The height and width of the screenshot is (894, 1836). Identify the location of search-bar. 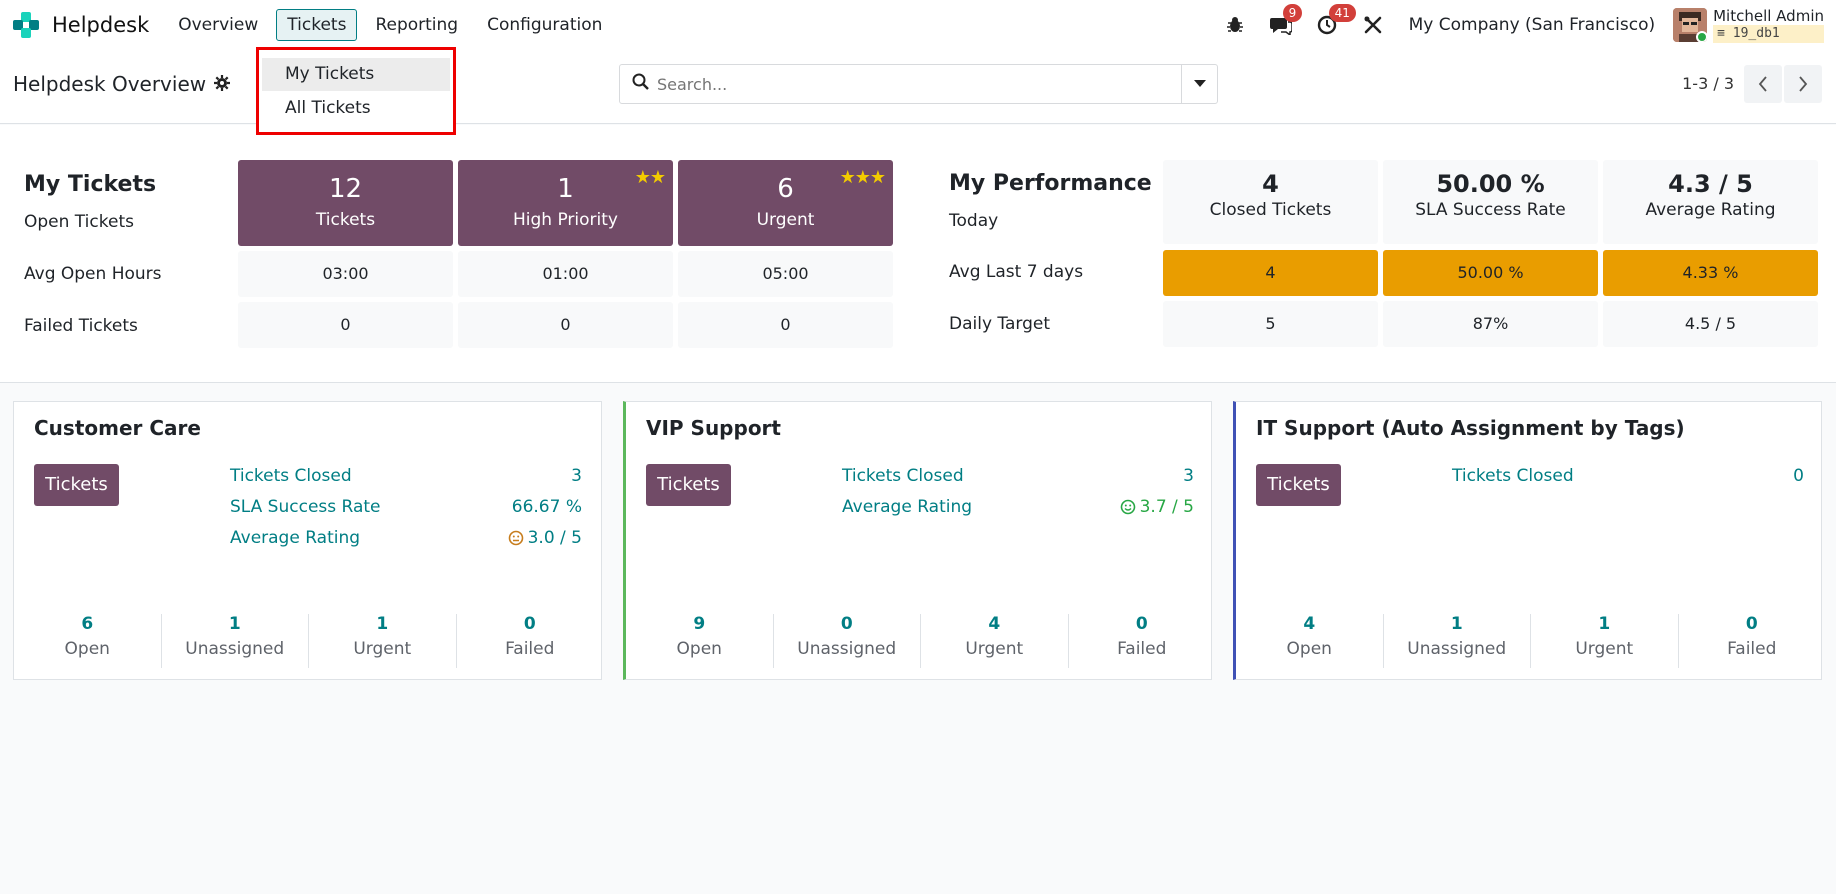
(918, 84).